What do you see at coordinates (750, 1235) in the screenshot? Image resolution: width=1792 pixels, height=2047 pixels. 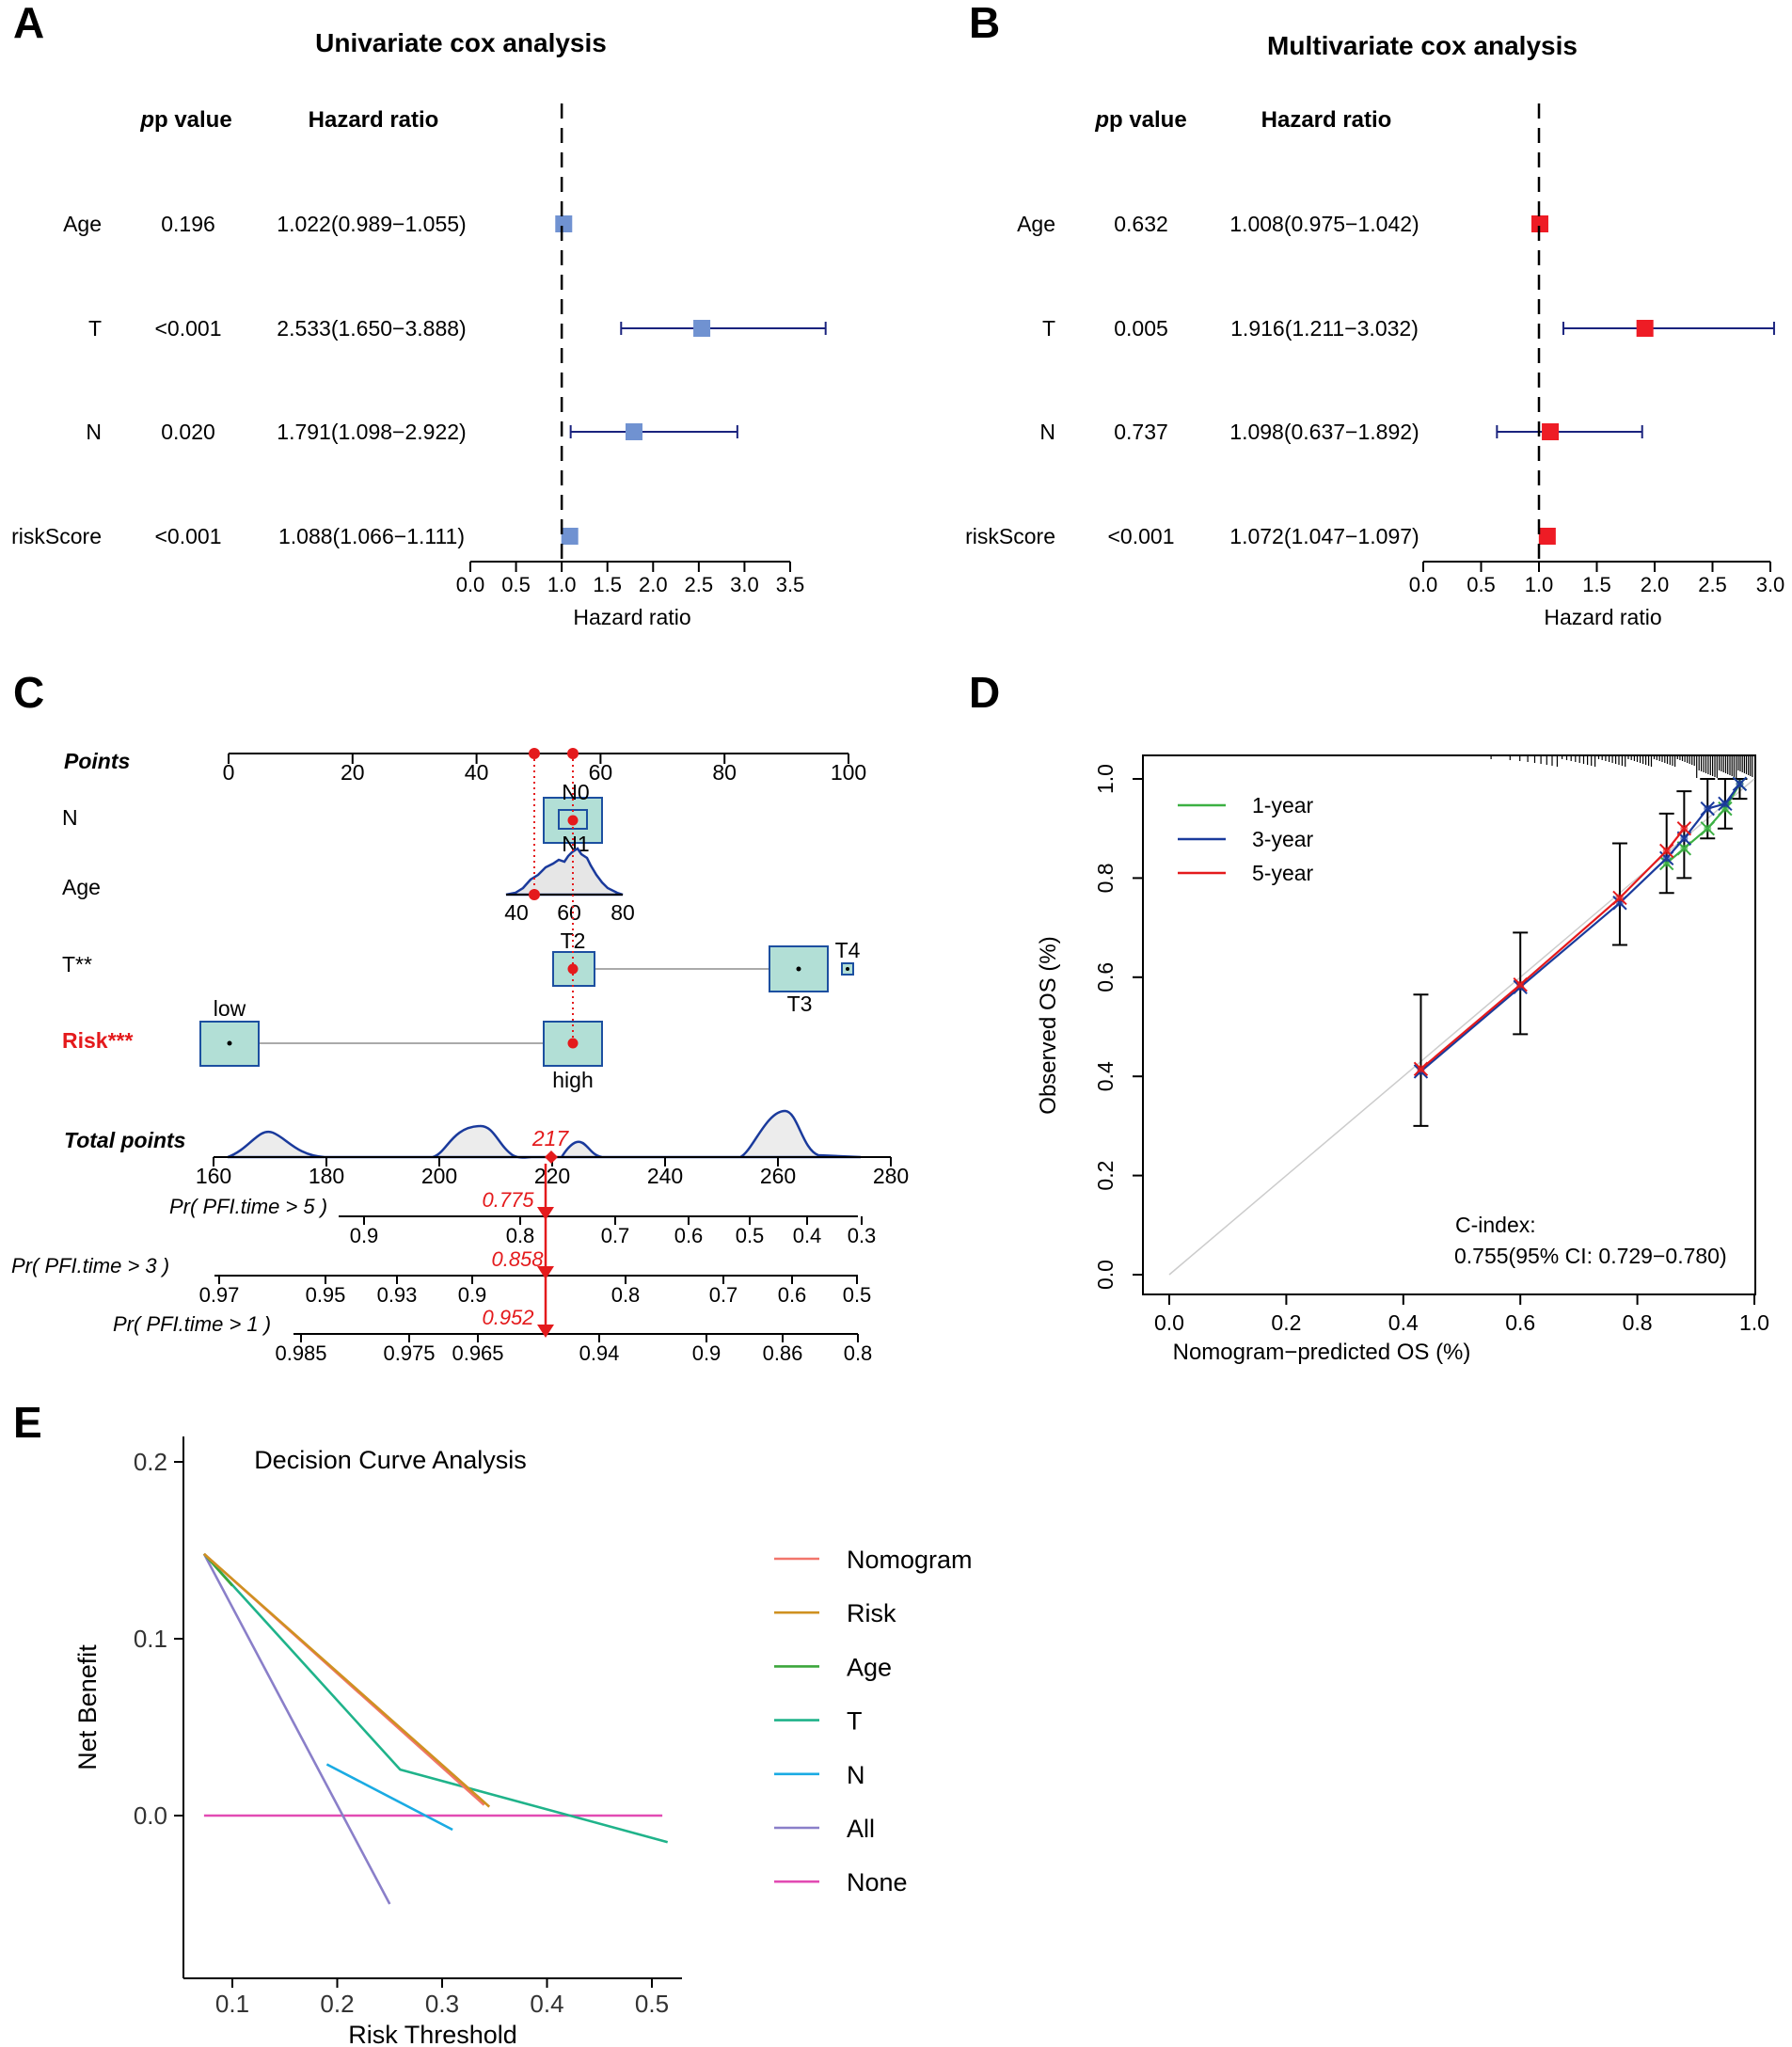 I see `nomo-prob-tick-label: 0.5` at bounding box center [750, 1235].